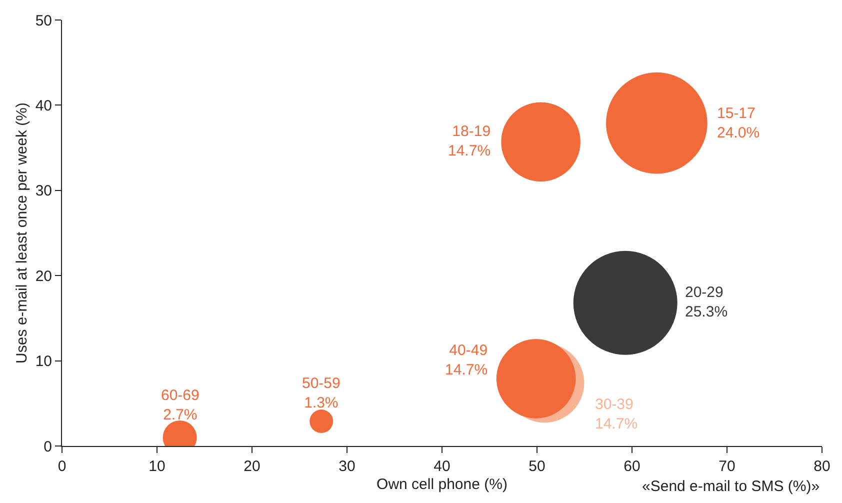  I want to click on y-tick-label: 10, so click(43, 361).